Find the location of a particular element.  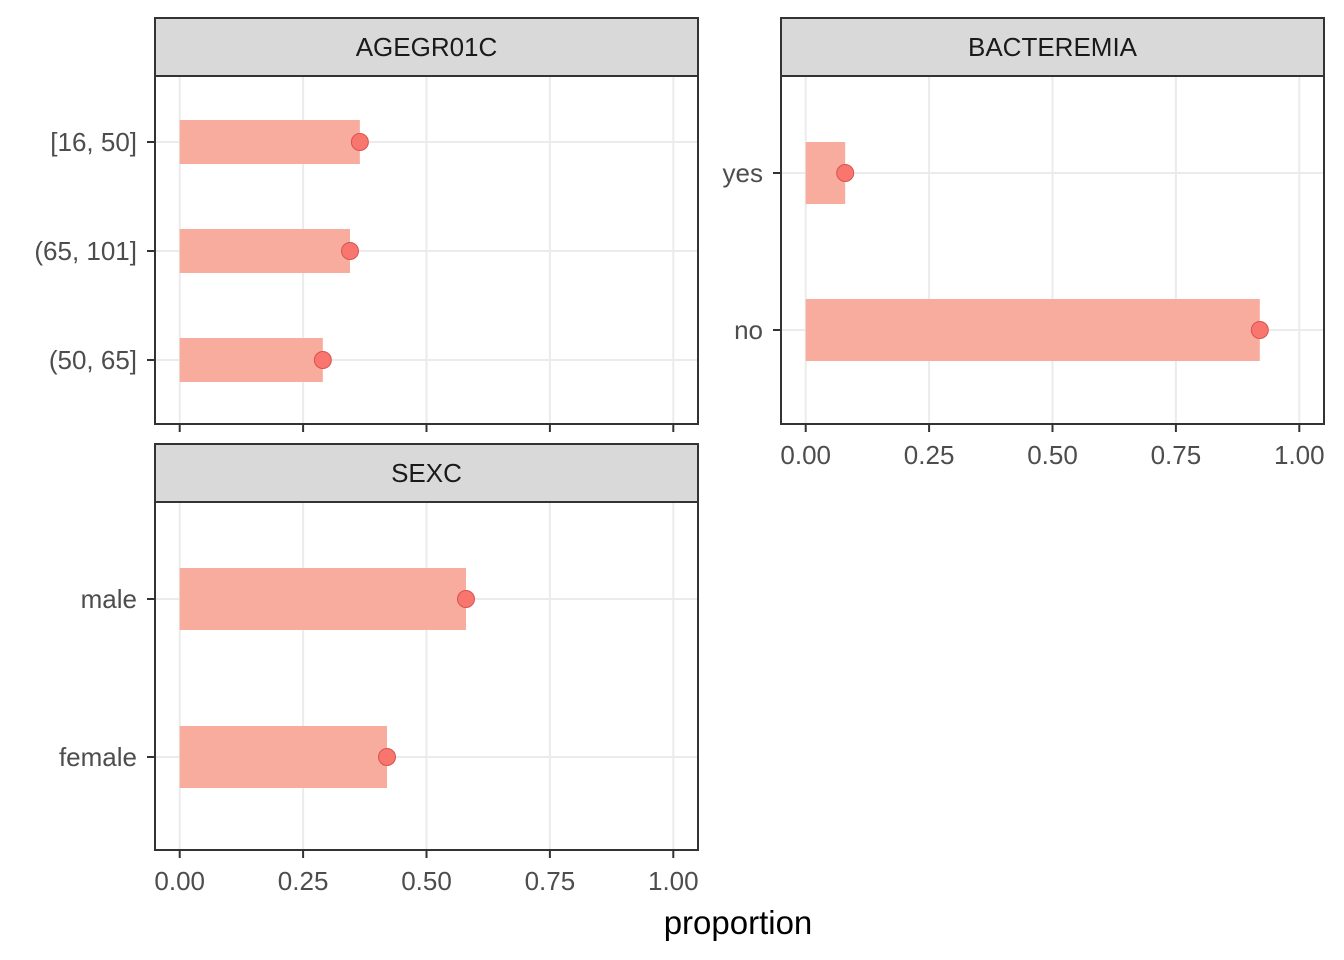

bar-female is located at coordinates (283, 757).